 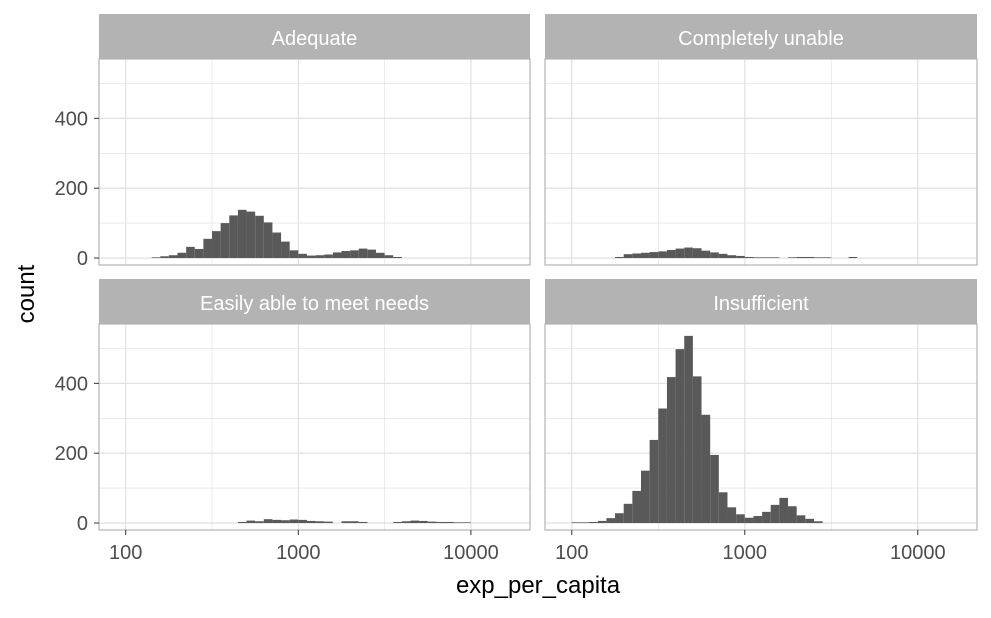 What do you see at coordinates (82, 524) in the screenshot?
I see `y-tick-label: 0` at bounding box center [82, 524].